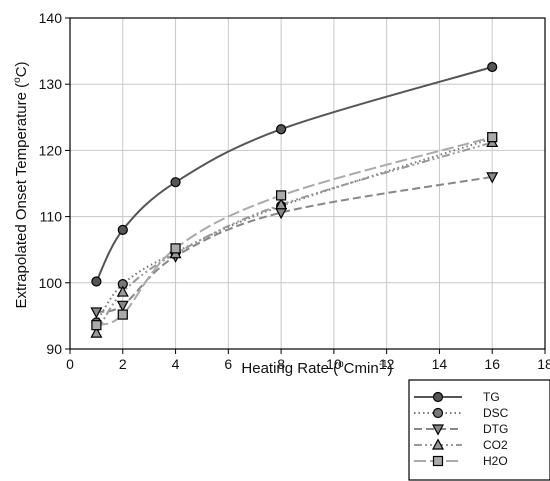 The height and width of the screenshot is (481, 550). Describe the element at coordinates (176, 364) in the screenshot. I see `x-tick-label: 4` at that location.